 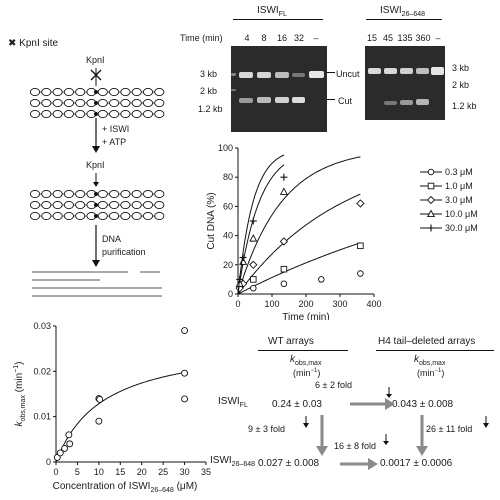 What do you see at coordinates (339, 304) in the screenshot?
I see `x-tick-label: 300` at bounding box center [339, 304].